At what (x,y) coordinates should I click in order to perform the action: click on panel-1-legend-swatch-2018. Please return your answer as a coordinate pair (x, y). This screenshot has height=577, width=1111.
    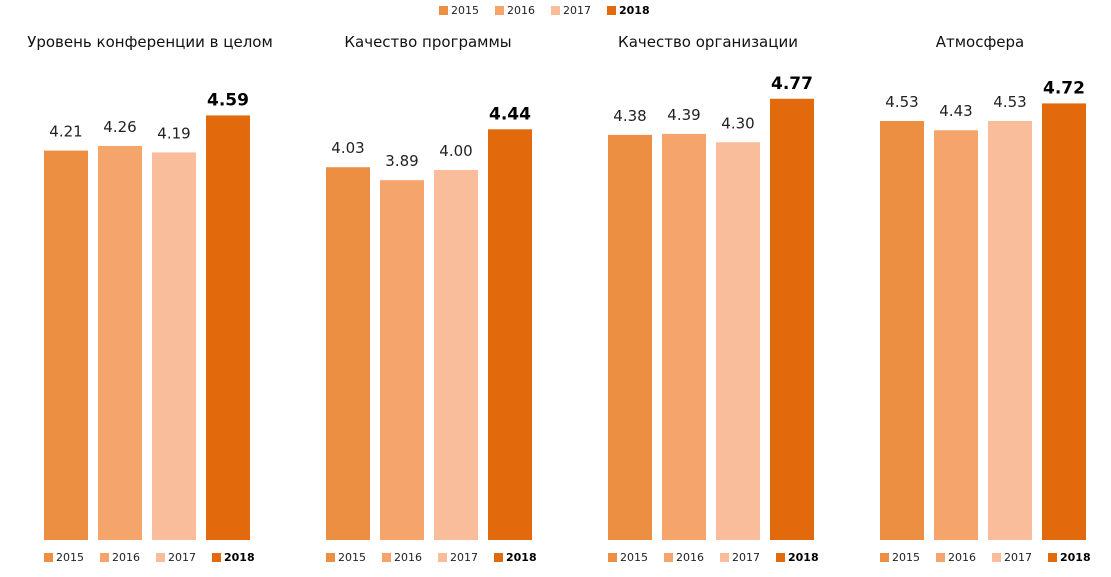
    Looking at the image, I should click on (216, 557).